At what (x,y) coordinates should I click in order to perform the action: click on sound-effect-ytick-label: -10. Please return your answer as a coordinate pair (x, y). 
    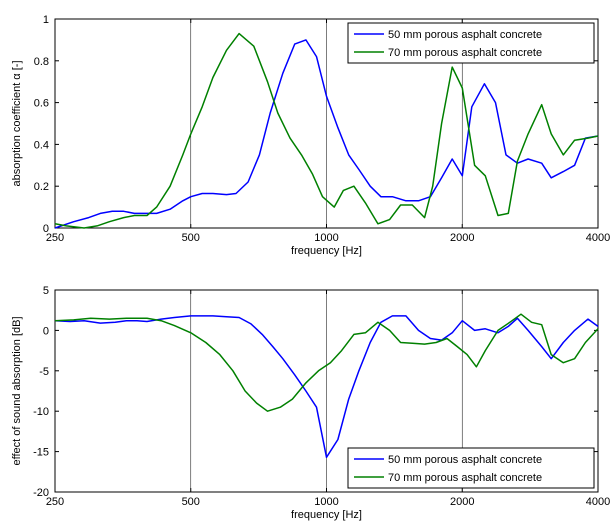
    Looking at the image, I should click on (41, 412).